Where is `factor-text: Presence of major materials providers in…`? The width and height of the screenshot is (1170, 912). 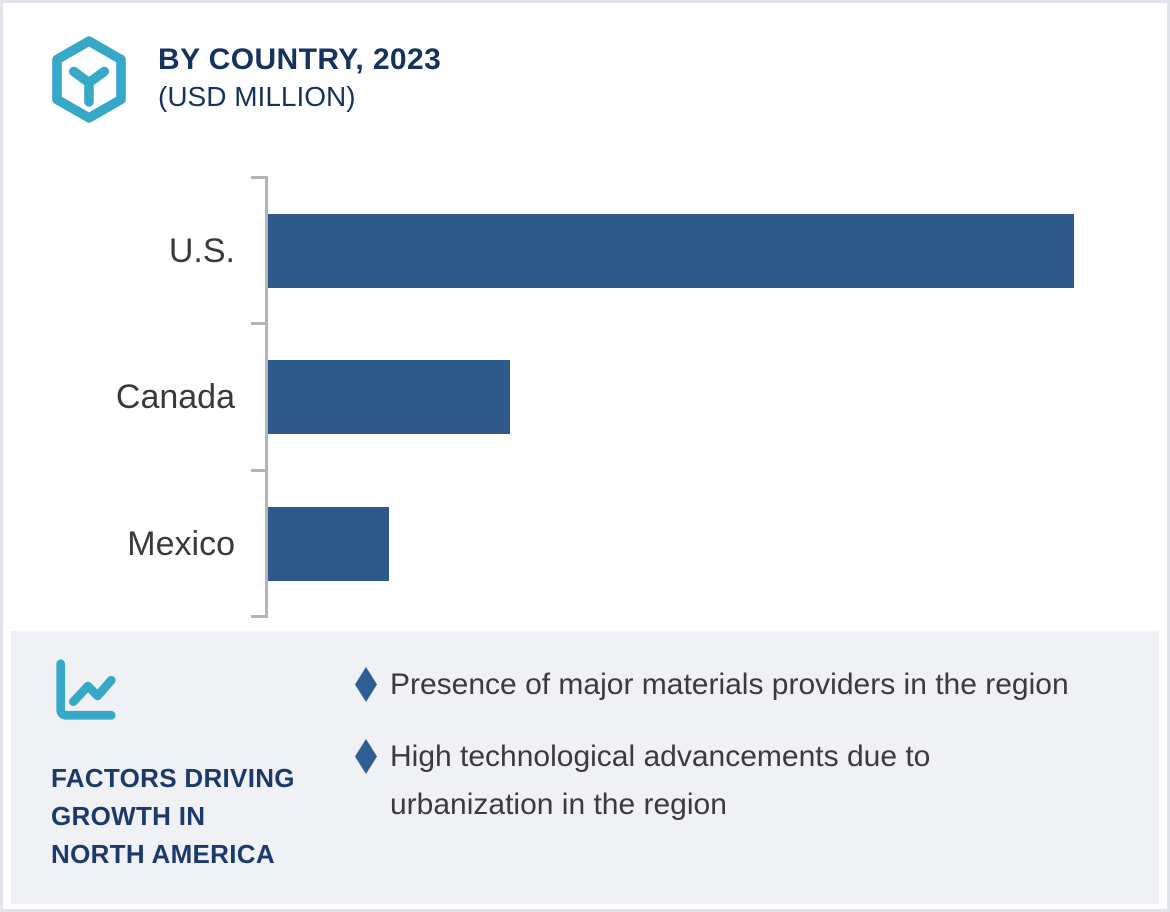
factor-text: Presence of major materials providers in… is located at coordinates (729, 684).